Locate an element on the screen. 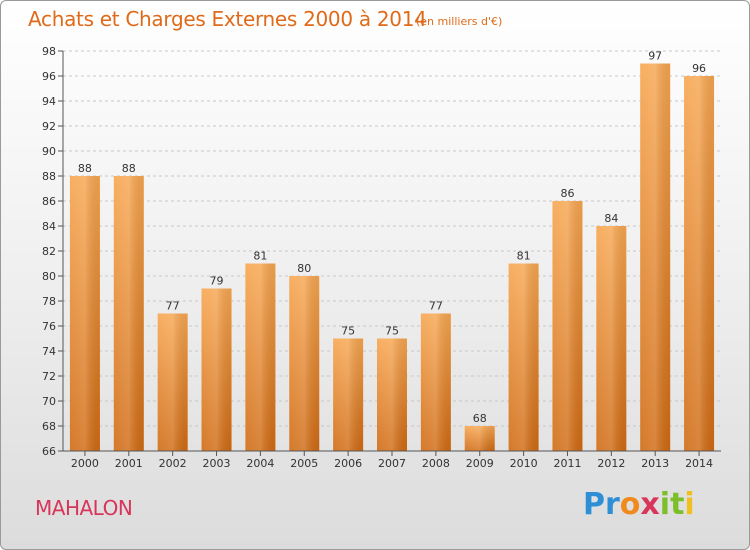  proxiti-logo: Proxiti is located at coordinates (639, 504).